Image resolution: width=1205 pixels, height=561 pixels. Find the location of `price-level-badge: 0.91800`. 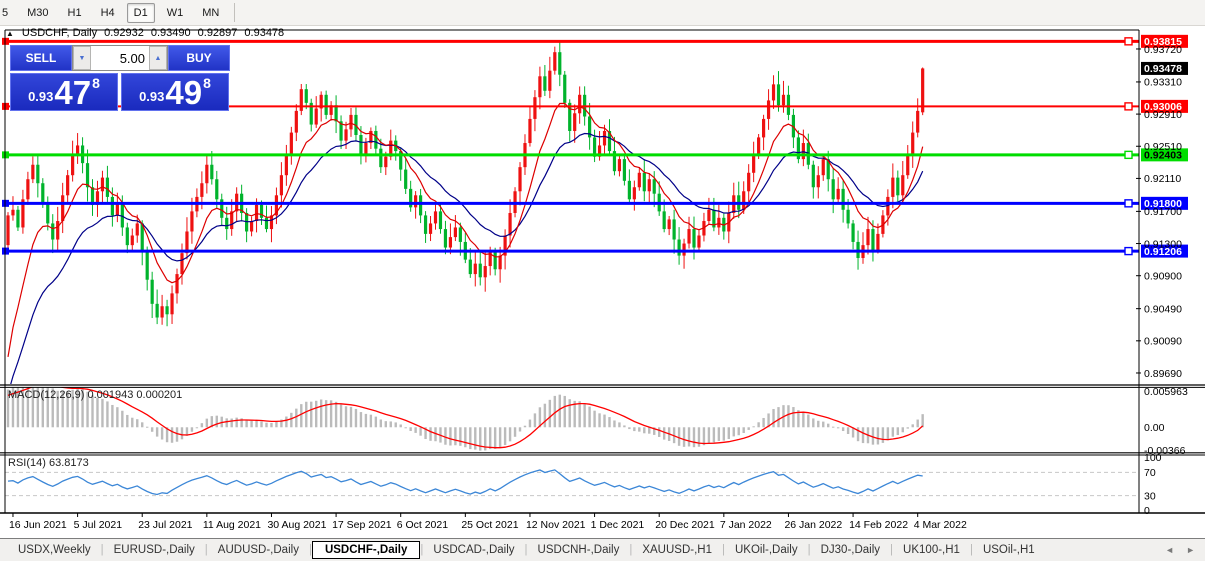

price-level-badge: 0.91800 is located at coordinates (1164, 203).